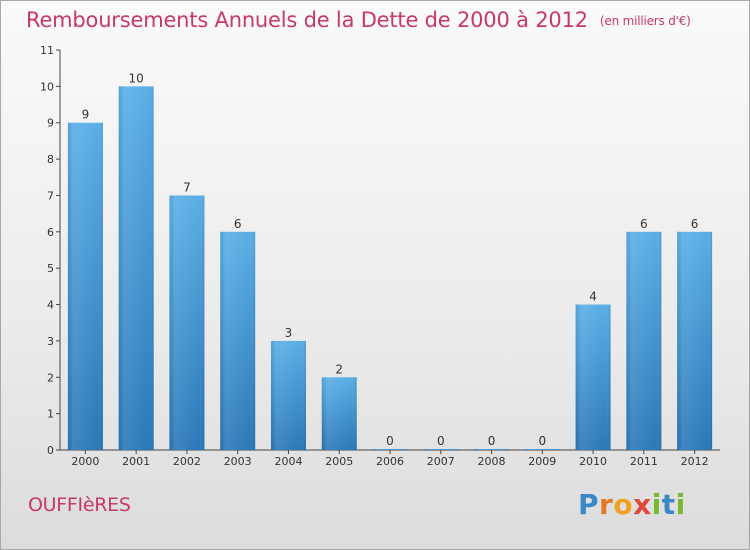 Image resolution: width=750 pixels, height=550 pixels. Describe the element at coordinates (642, 504) in the screenshot. I see `logo-letter: x` at that location.